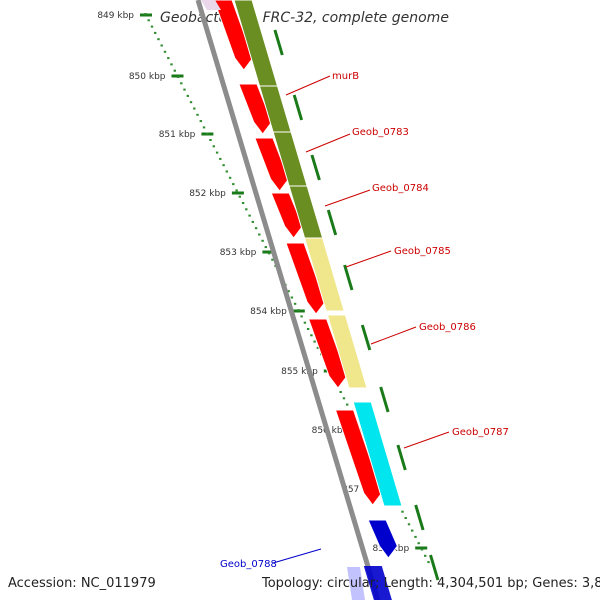 Image resolution: width=600 pixels, height=604 pixels. Describe the element at coordinates (422, 251) in the screenshot. I see `gene-label: Geob_0785` at that location.